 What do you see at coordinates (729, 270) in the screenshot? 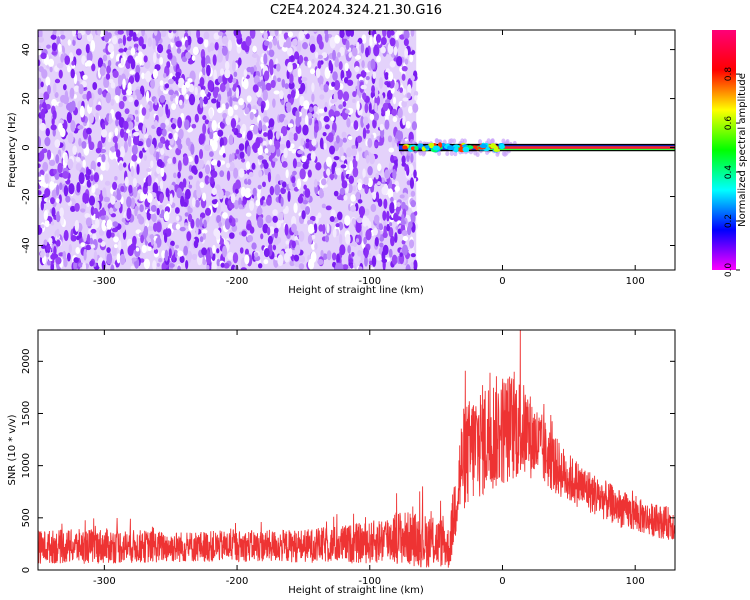
I see `colorbar-tick-label: 0.0` at bounding box center [729, 270].